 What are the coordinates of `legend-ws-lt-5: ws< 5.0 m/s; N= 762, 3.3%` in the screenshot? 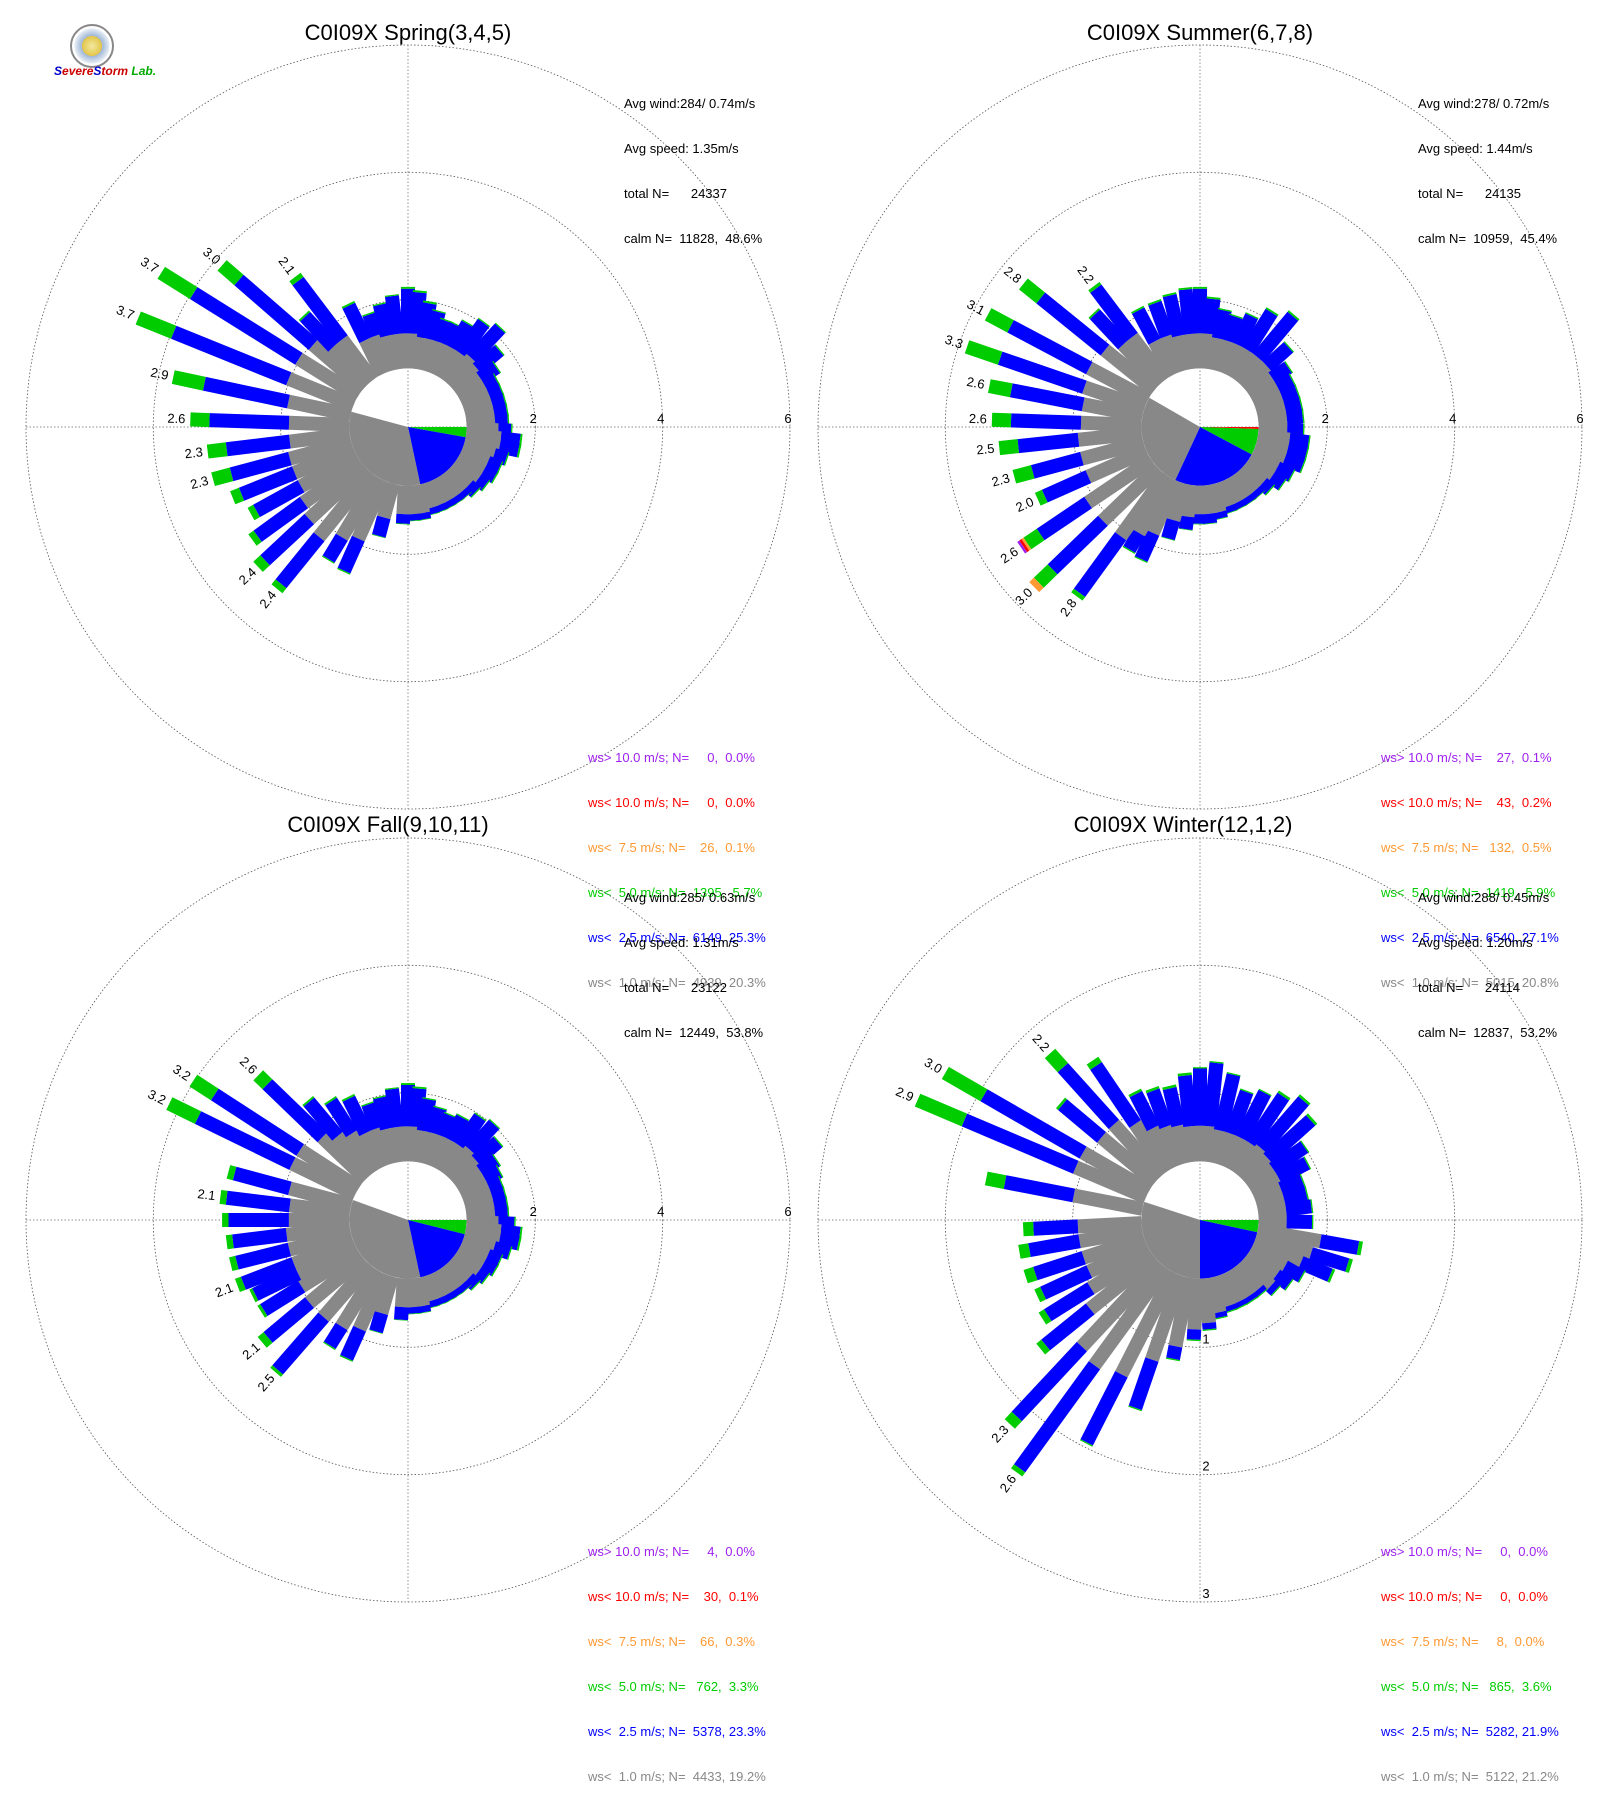 It's located at (673, 1686).